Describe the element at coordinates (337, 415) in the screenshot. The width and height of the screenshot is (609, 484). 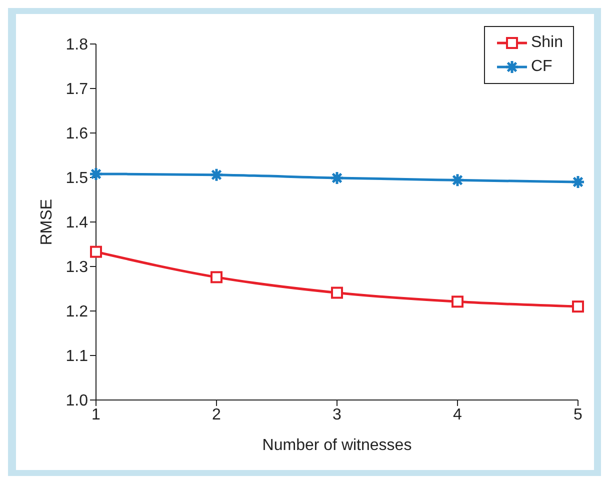
I see `x-tick-label: 3` at that location.